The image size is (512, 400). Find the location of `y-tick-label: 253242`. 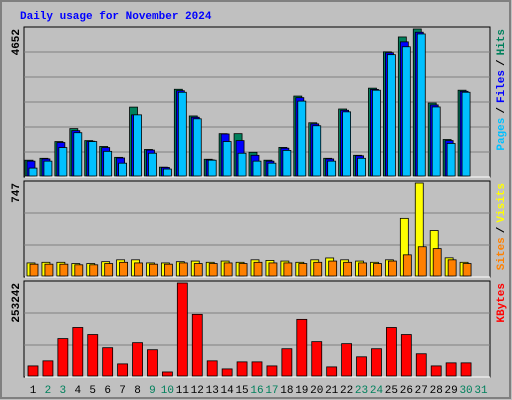

y-tick-label: 253242 is located at coordinates (17, 303).